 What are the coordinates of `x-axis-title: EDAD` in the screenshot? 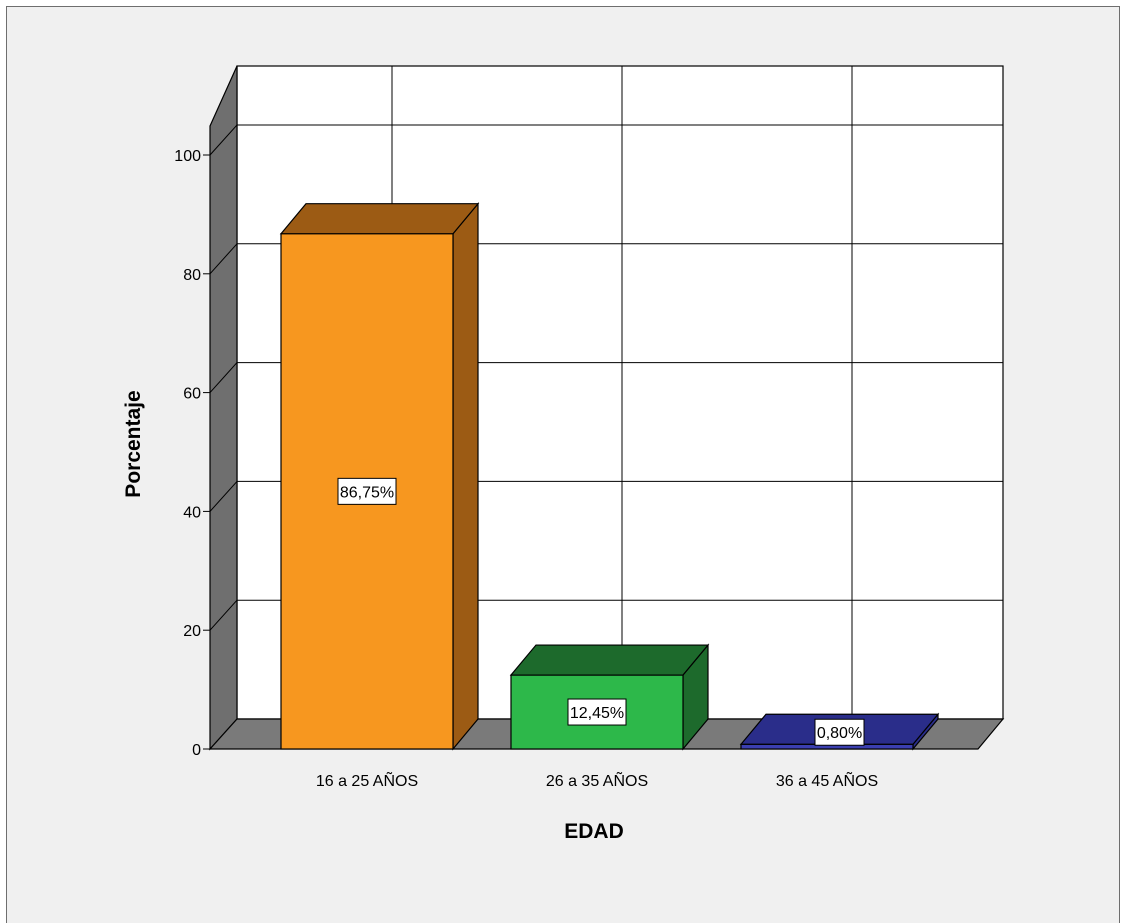 It's located at (594, 831).